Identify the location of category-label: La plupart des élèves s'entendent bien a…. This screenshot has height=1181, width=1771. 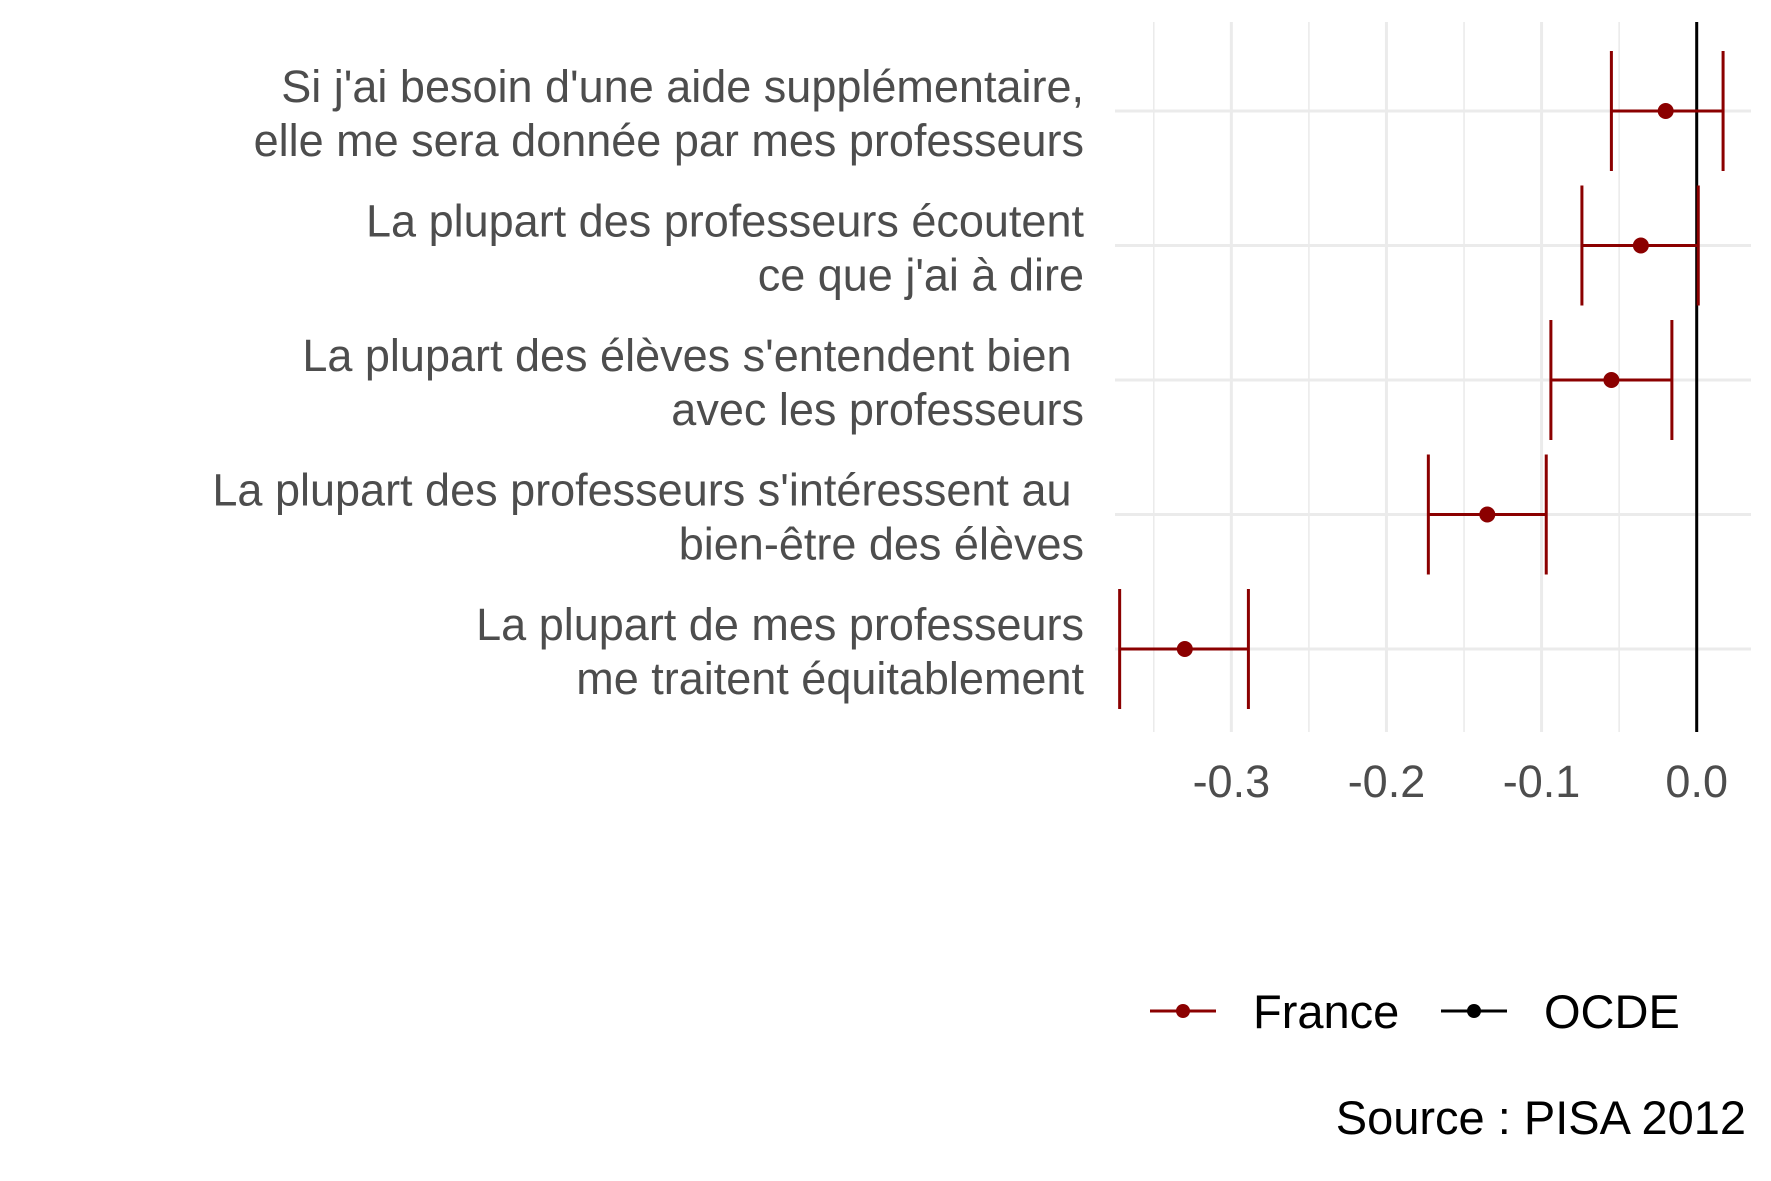
(693, 382).